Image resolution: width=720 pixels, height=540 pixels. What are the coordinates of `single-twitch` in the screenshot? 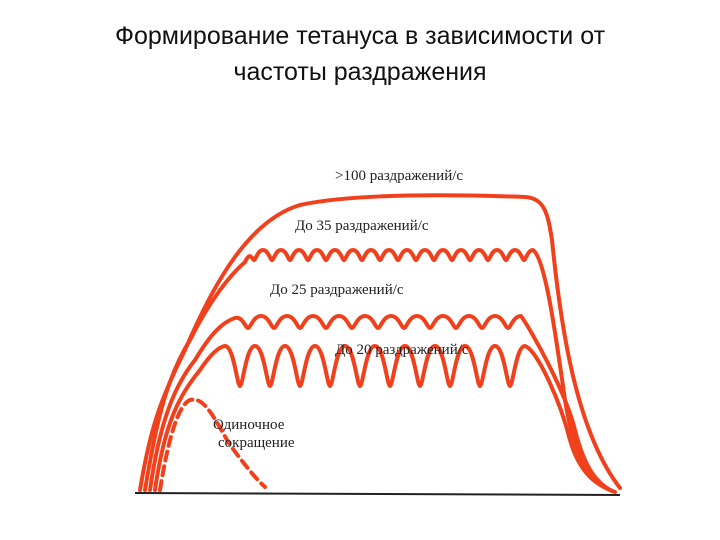 It's located at (212, 444).